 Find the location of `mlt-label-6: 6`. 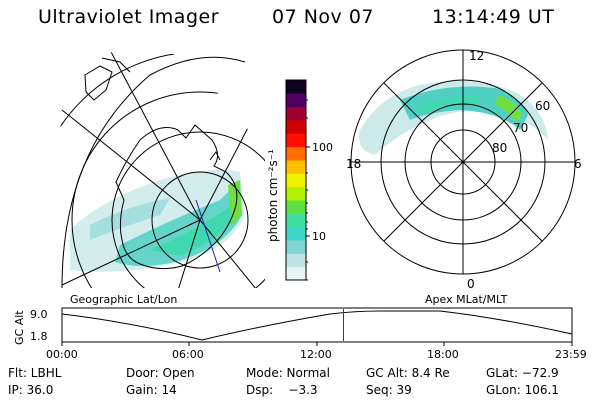

mlt-label-6: 6 is located at coordinates (578, 164).